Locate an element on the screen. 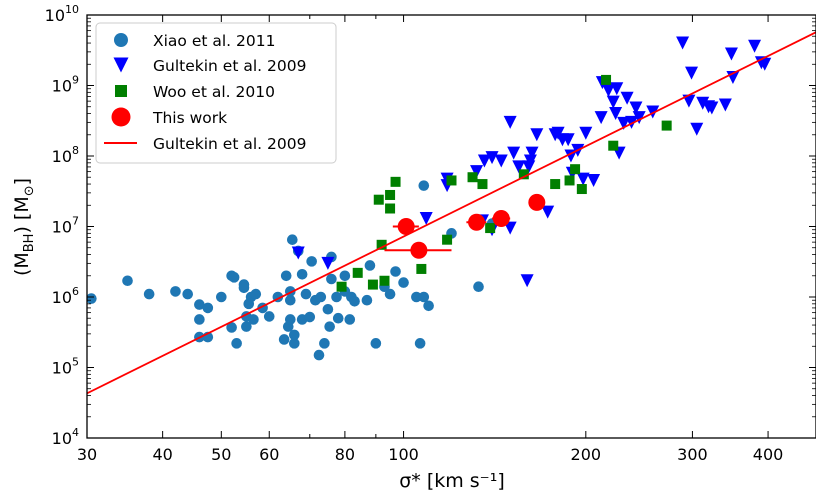 This screenshot has width=816, height=493. y-tick-label: 10⁸ is located at coordinates (65, 155).